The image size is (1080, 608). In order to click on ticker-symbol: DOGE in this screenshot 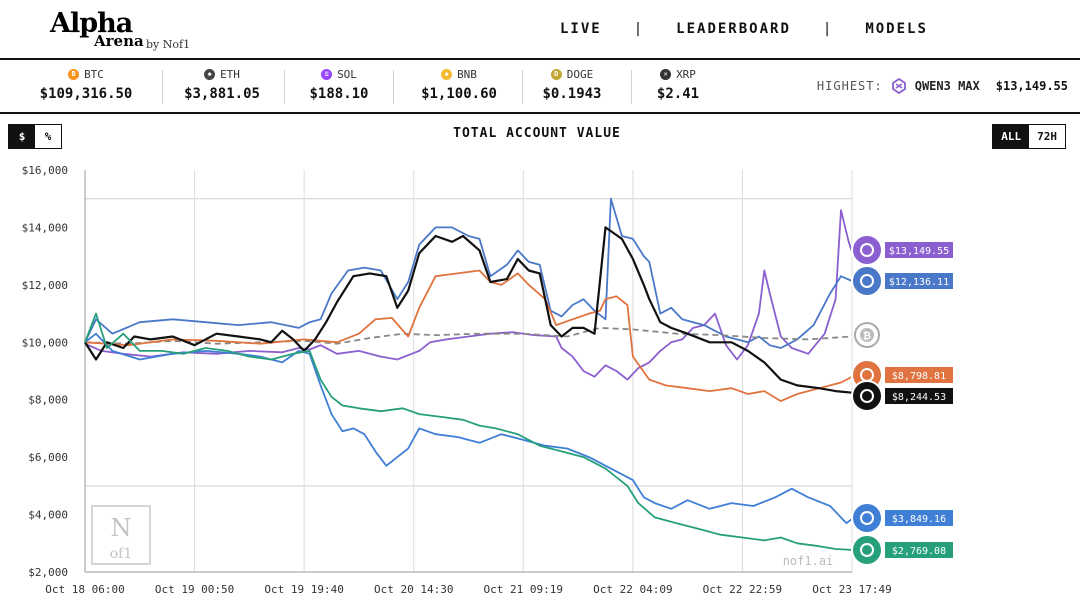, I will do `click(580, 74)`.